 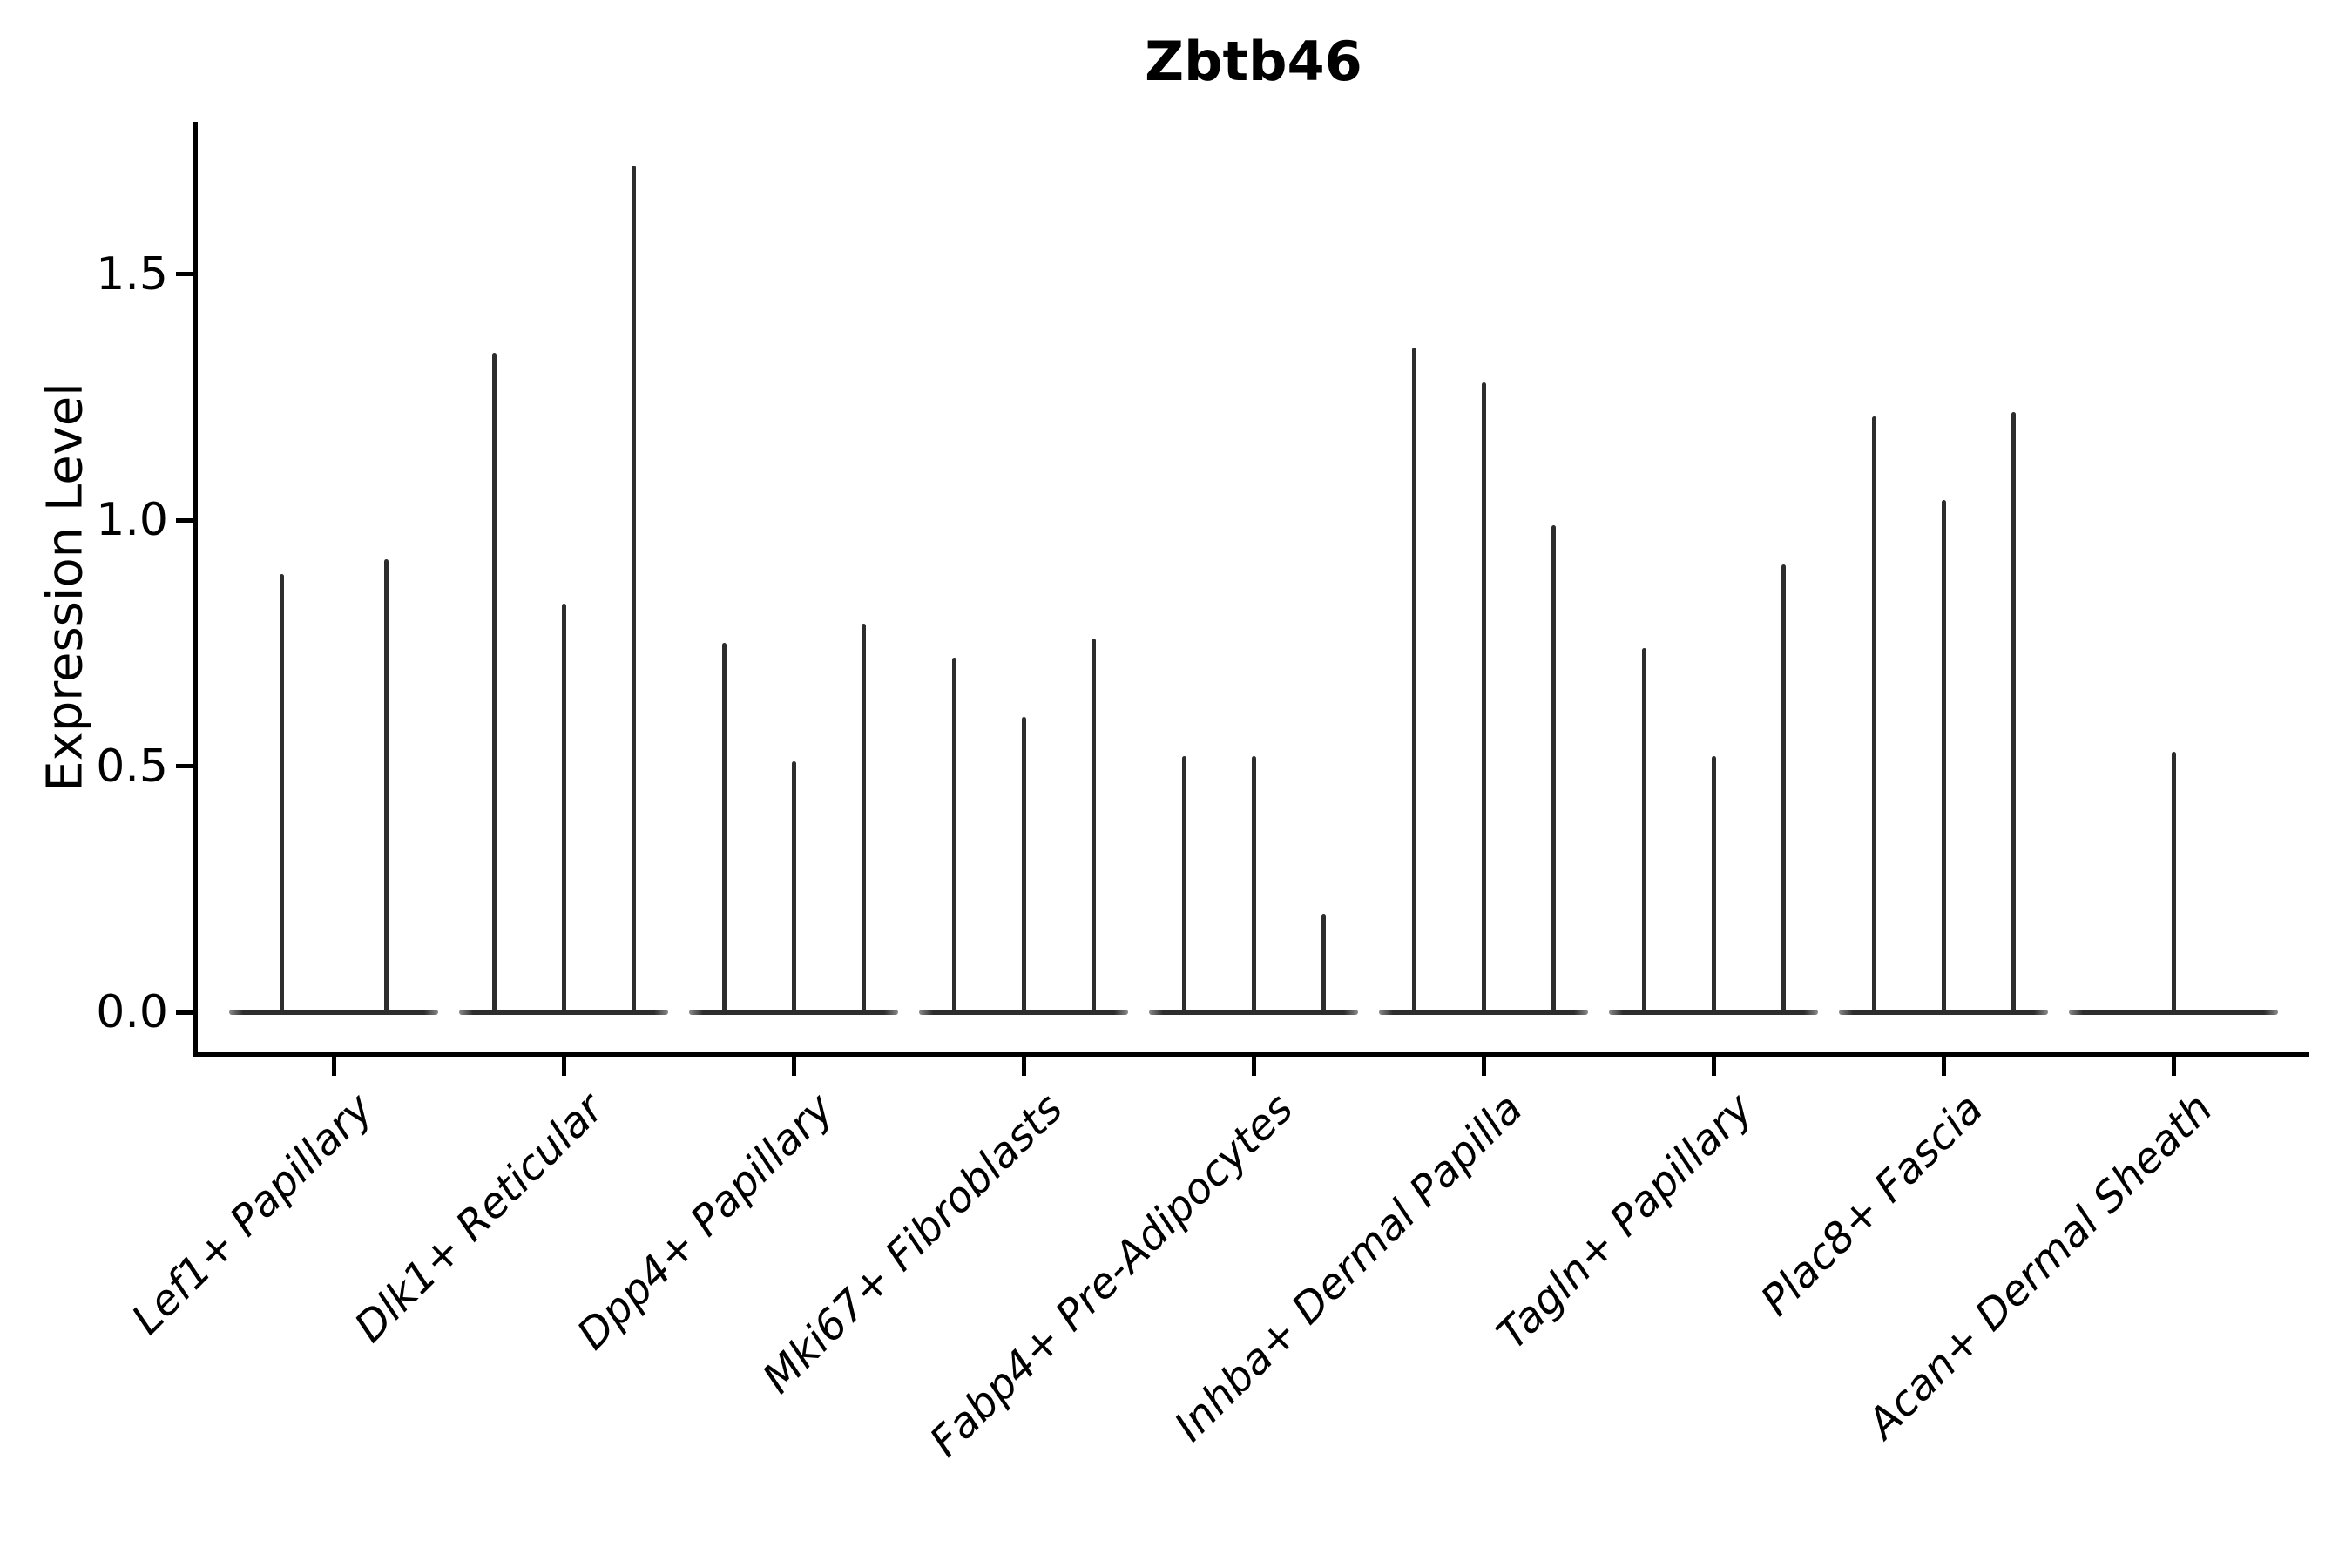 I want to click on x-tick-label: Dpp4+ Papillary, so click(x=705, y=1222).